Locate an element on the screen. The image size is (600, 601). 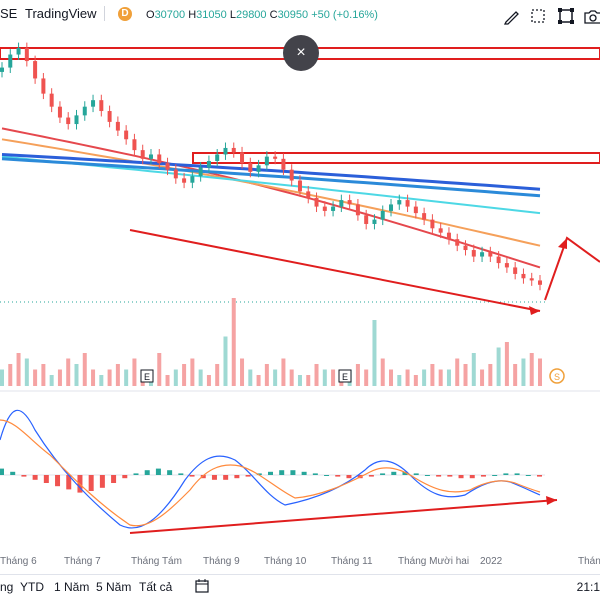
forecast-path is located at coordinates (572, 268).